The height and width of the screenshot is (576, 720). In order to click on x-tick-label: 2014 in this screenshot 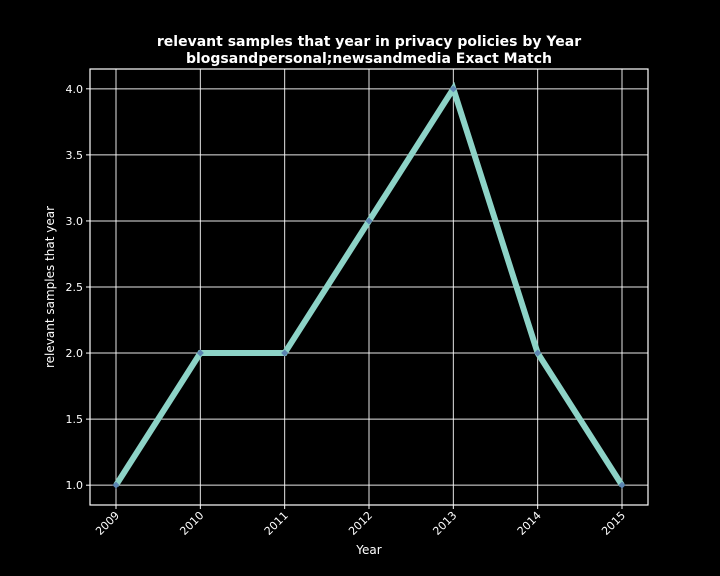, I will do `click(529, 523)`.